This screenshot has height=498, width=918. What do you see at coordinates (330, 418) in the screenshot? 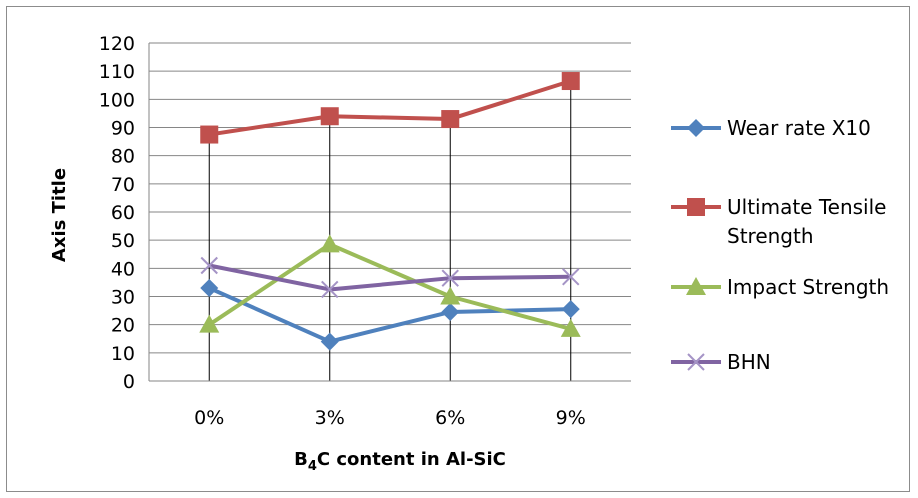
I see `x-tick-label: 3%` at bounding box center [330, 418].